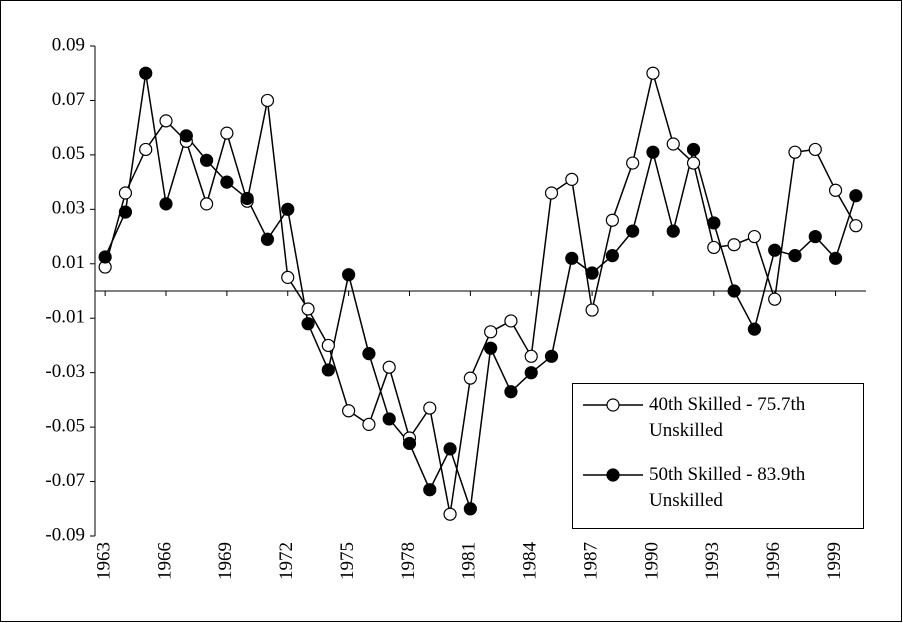 Image resolution: width=903 pixels, height=623 pixels. What do you see at coordinates (834, 561) in the screenshot?
I see `x-tick-label: 1999` at bounding box center [834, 561].